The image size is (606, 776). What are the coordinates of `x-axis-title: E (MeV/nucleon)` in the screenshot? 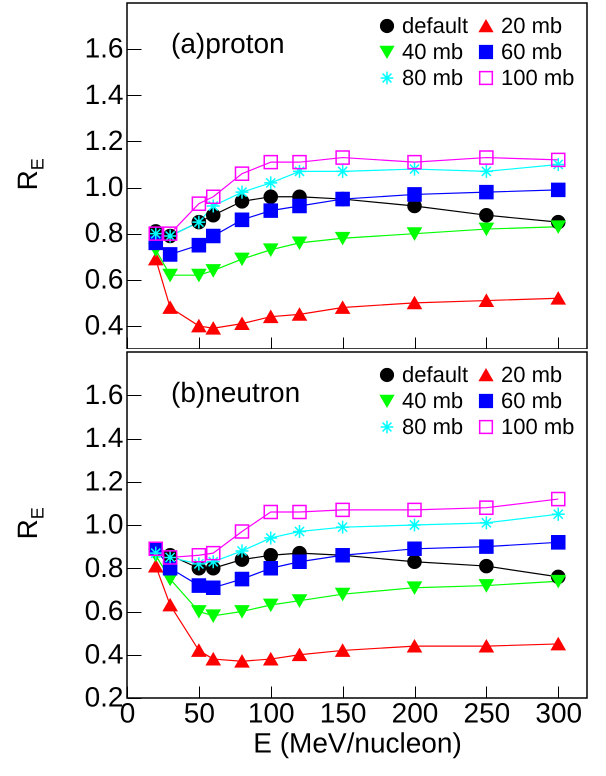 It's located at (357, 743).